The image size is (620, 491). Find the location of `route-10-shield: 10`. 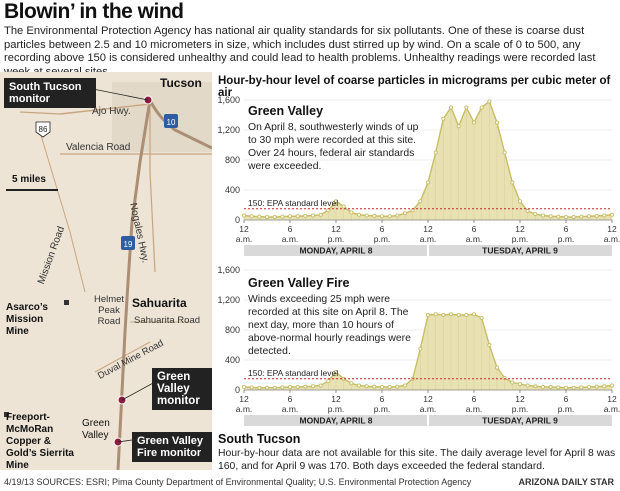

route-10-shield: 10 is located at coordinates (171, 121).